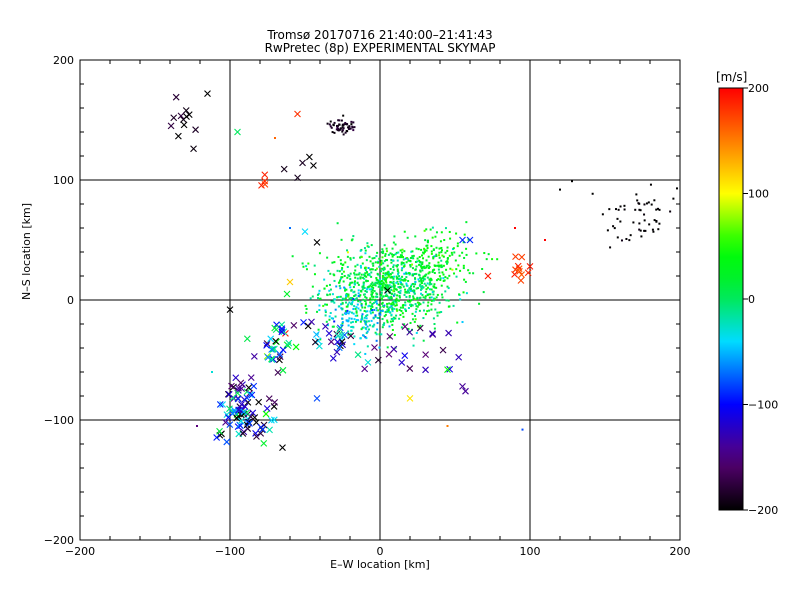  I want to click on chart-subtitle: RwPretec (8p) EXPERIMENTAL SKYMAP, so click(380, 48).